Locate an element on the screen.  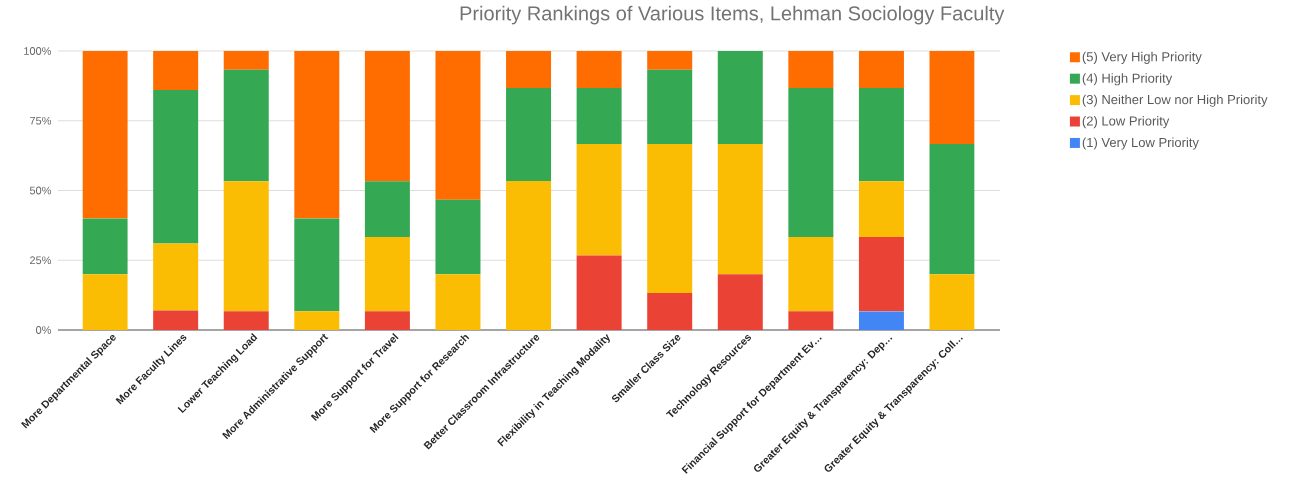
chart-title: Priority Rankings of Various Items, Lehman Sociology Faculty is located at coordinates (732, 15).